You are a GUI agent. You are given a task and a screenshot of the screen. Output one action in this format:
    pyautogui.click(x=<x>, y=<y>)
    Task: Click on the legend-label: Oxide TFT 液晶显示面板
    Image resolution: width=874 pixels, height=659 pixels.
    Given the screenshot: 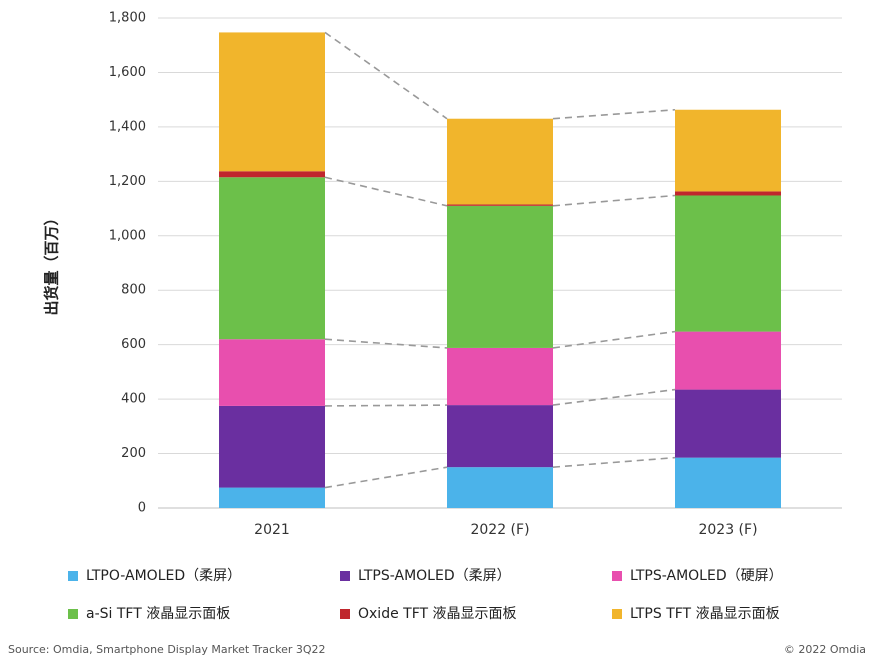 What is the action you would take?
    pyautogui.click(x=437, y=614)
    